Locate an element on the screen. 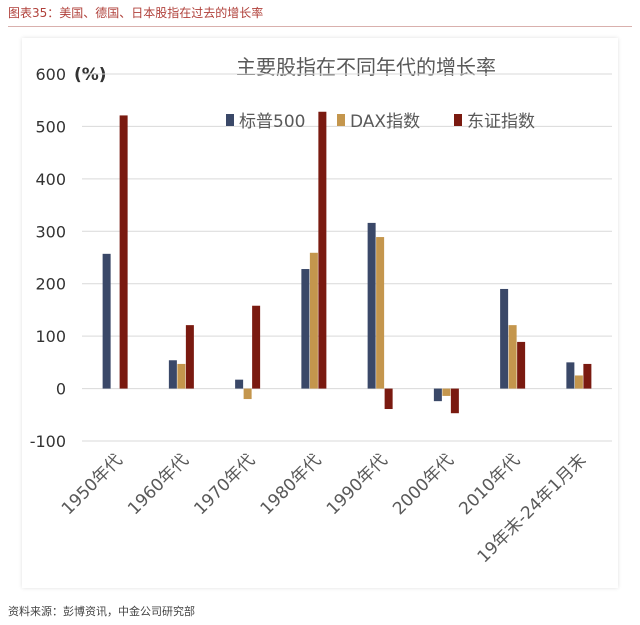 The image size is (640, 625). y-tick-label: 300 is located at coordinates (50, 231).